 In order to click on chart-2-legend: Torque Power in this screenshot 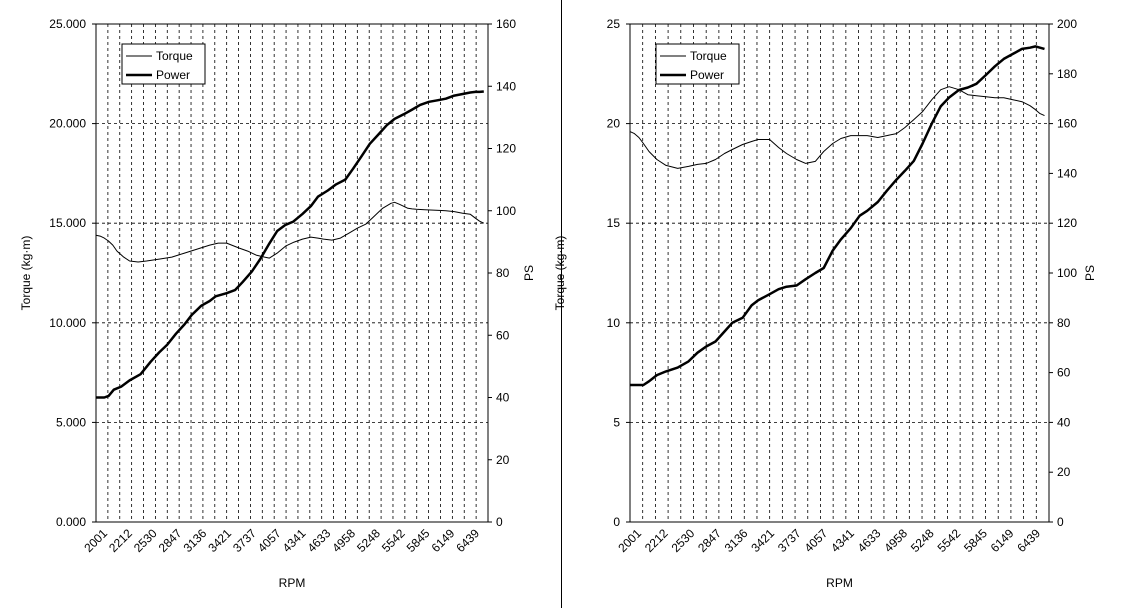, I will do `click(697, 64)`.